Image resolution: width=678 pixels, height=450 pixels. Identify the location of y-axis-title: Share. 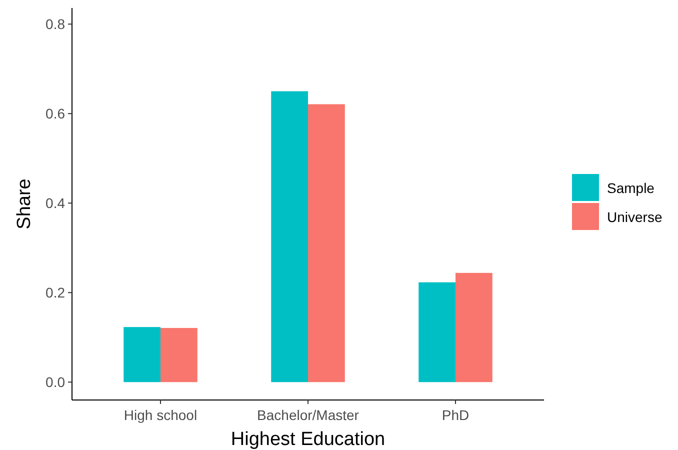
(24, 204).